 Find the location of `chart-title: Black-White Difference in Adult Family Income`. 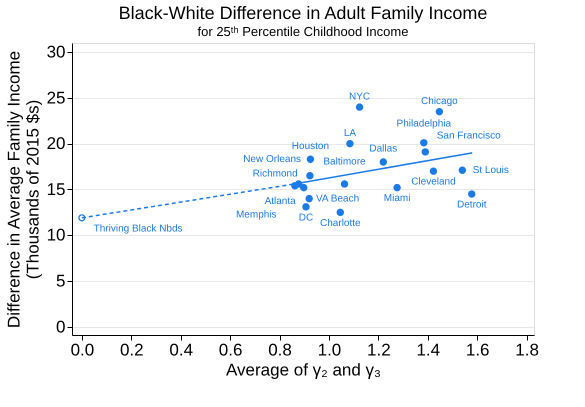

chart-title: Black-White Difference in Adult Family Income is located at coordinates (303, 13).